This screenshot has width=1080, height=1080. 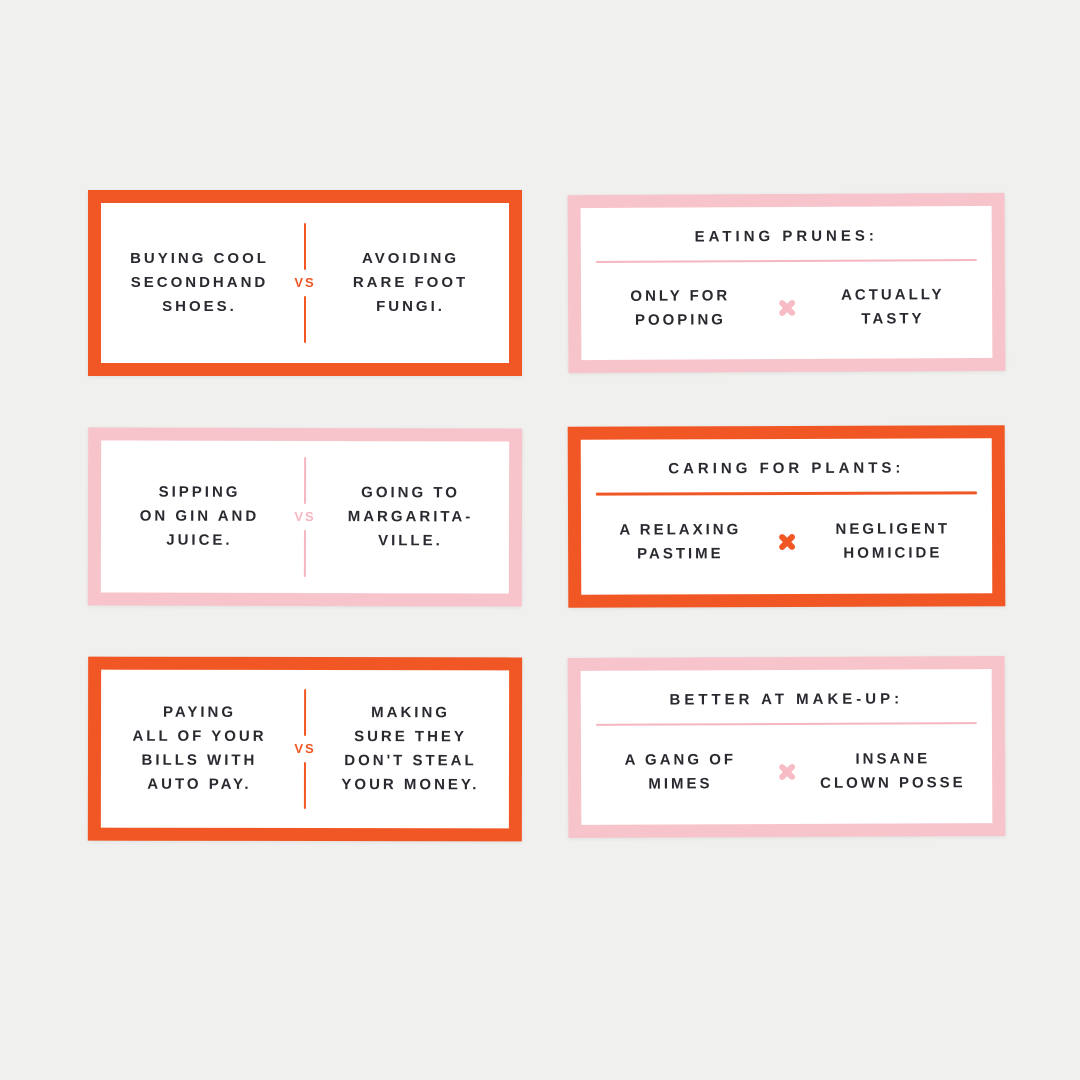 I want to click on option-right: AVOIDING RARE FOOT FUNGI., so click(x=410, y=282).